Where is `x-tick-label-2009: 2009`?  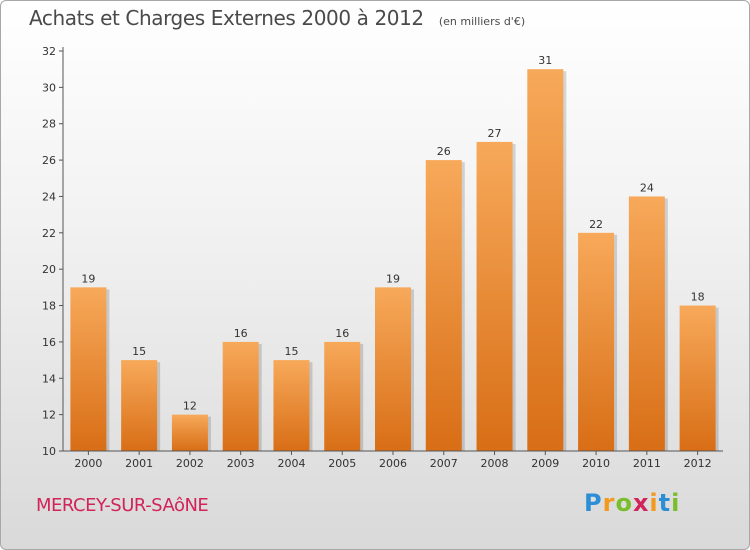
x-tick-label-2009: 2009 is located at coordinates (545, 463).